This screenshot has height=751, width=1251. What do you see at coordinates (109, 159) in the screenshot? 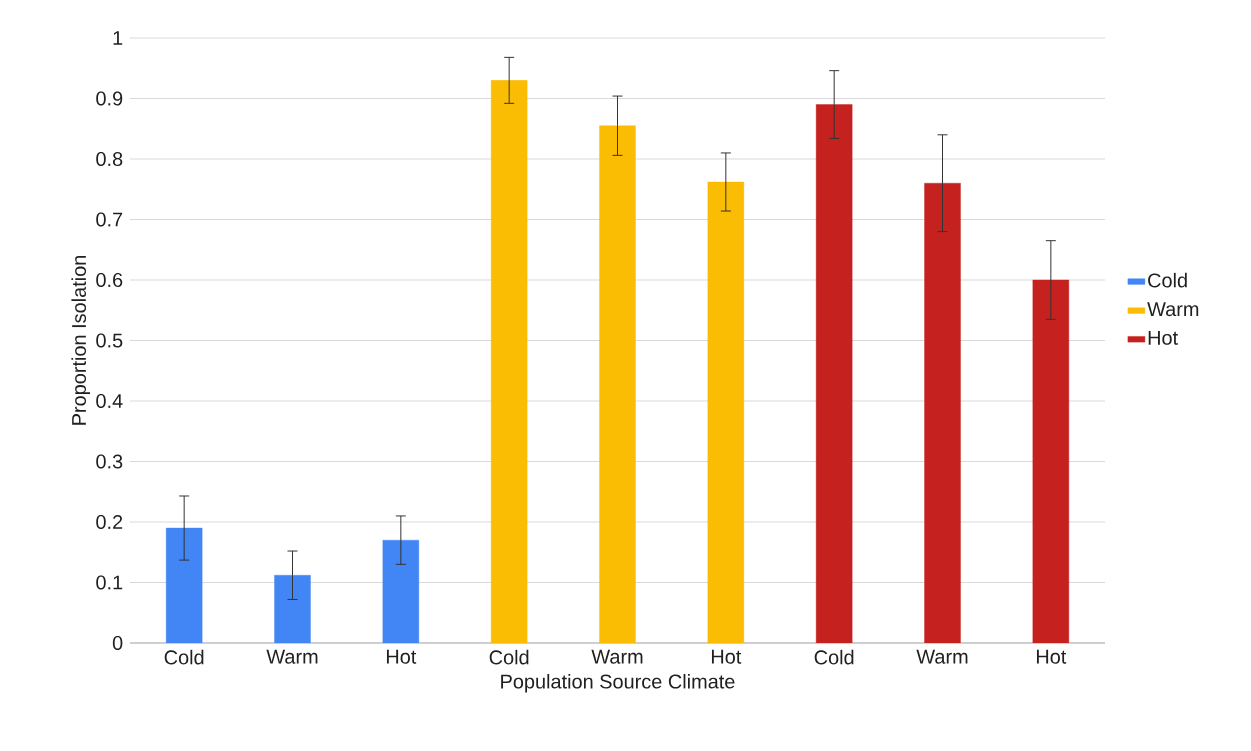
I see `y-tick-label: 0.8` at bounding box center [109, 159].